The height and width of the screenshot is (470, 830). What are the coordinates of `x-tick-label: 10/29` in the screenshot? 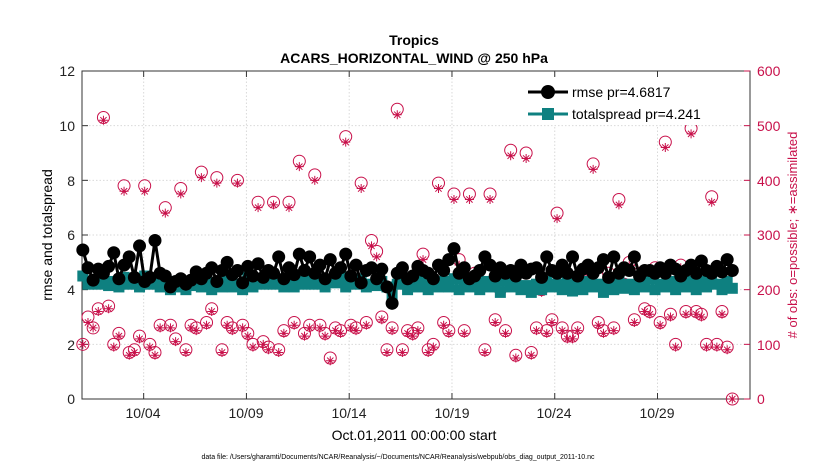 It's located at (656, 413).